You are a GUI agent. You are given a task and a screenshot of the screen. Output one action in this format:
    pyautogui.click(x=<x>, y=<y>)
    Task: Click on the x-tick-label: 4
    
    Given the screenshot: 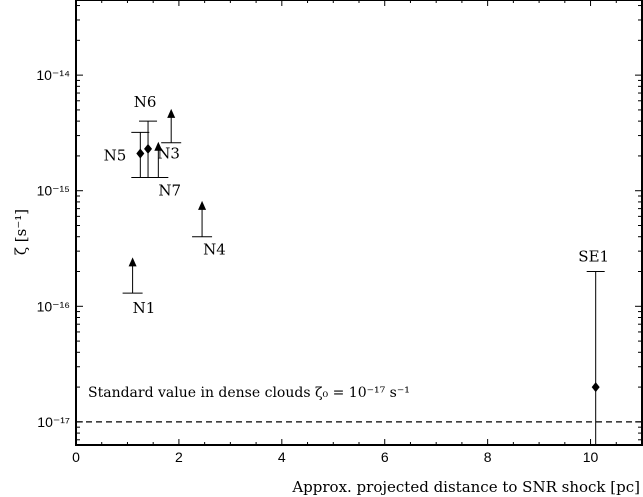 What is the action you would take?
    pyautogui.click(x=282, y=457)
    